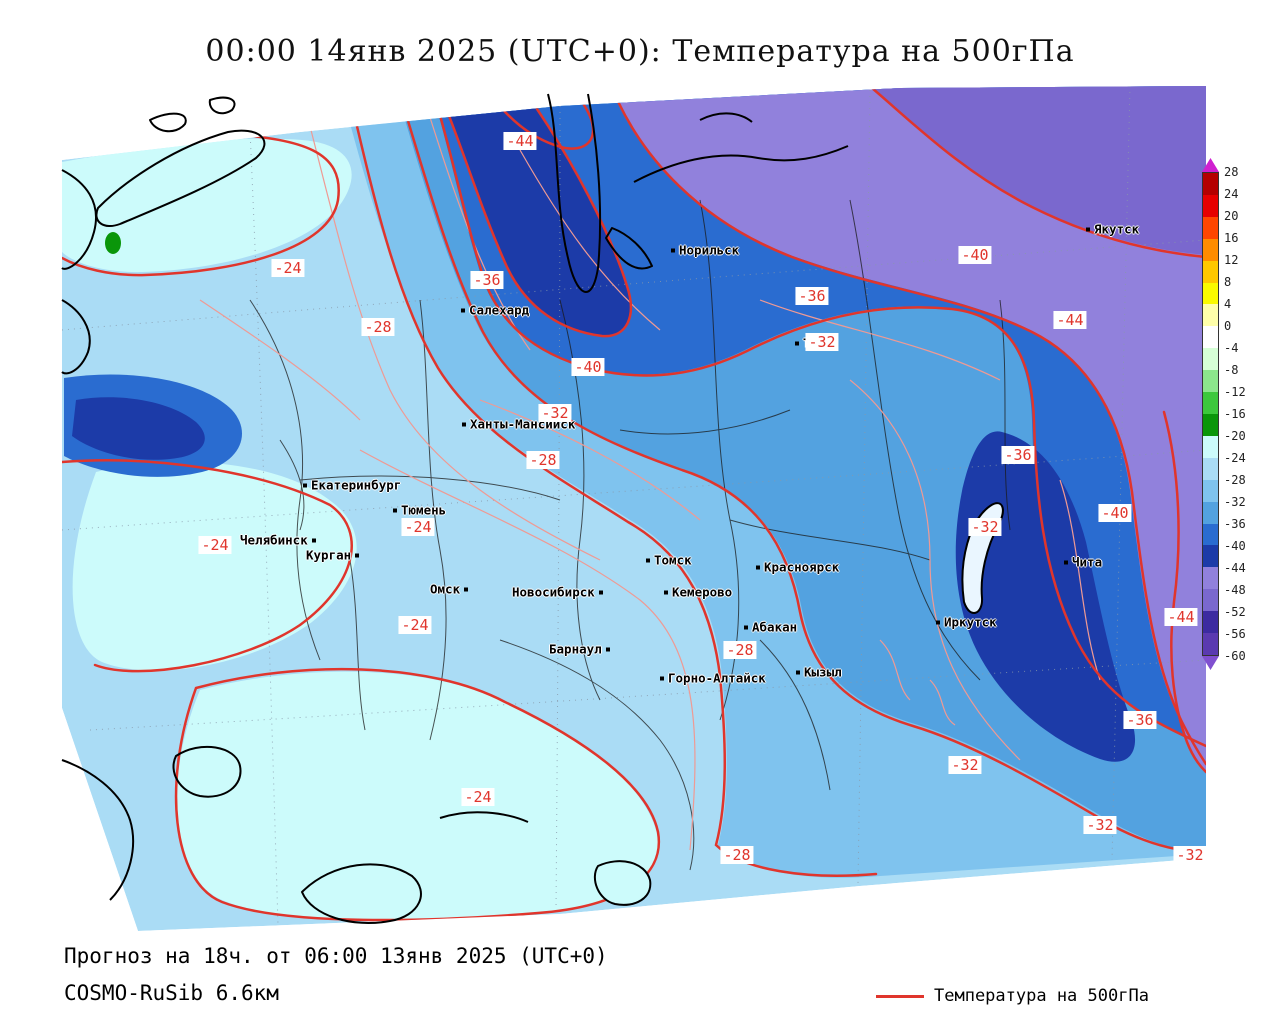  Describe the element at coordinates (192, 114) in the screenshot. I see `coast-islands` at that location.